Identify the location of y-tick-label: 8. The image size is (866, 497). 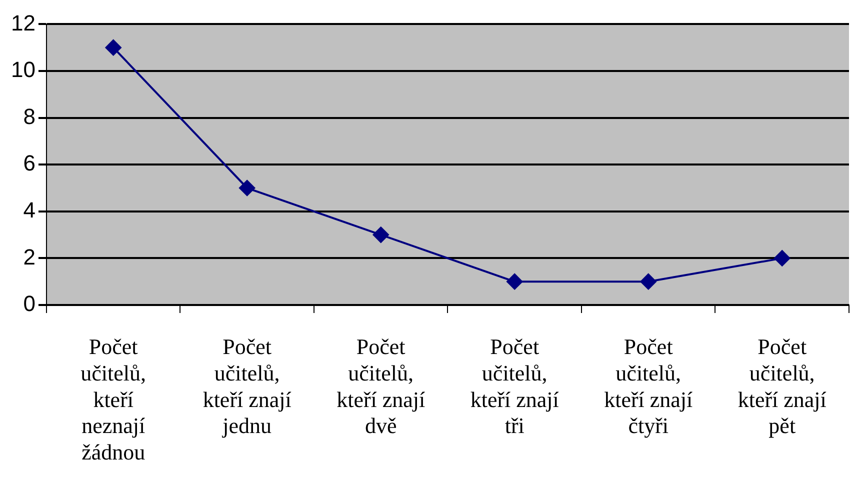
(29, 116).